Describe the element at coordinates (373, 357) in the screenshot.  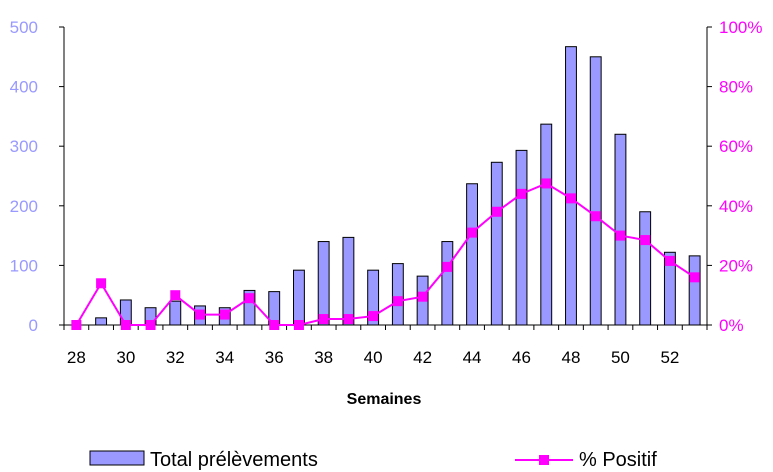
I see `x-tick-label: 40` at that location.